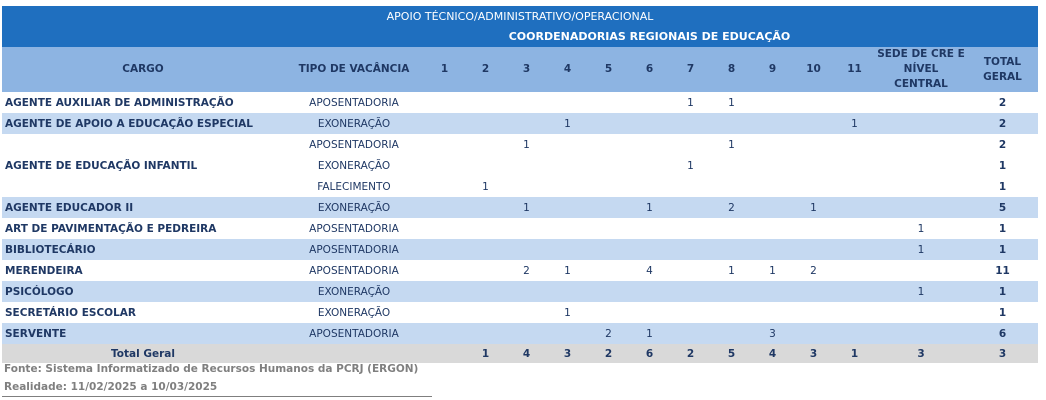 The height and width of the screenshot is (400, 1046). What do you see at coordinates (921, 69) in the screenshot?
I see `column-header: SEDE DE CRE E NÍVEL CENTRAL` at bounding box center [921, 69].